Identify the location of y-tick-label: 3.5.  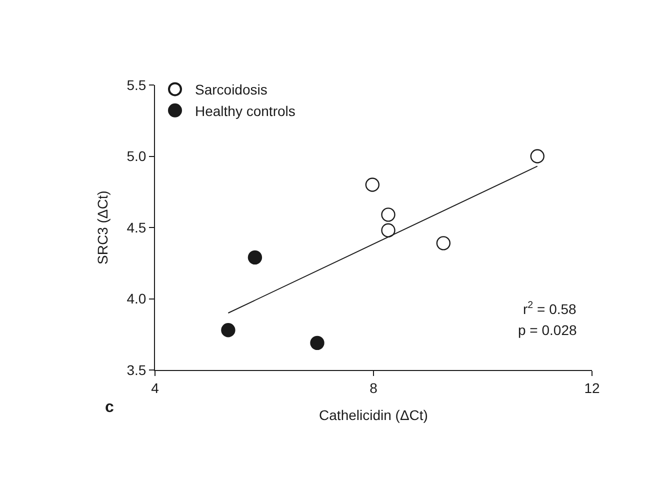
(136, 370).